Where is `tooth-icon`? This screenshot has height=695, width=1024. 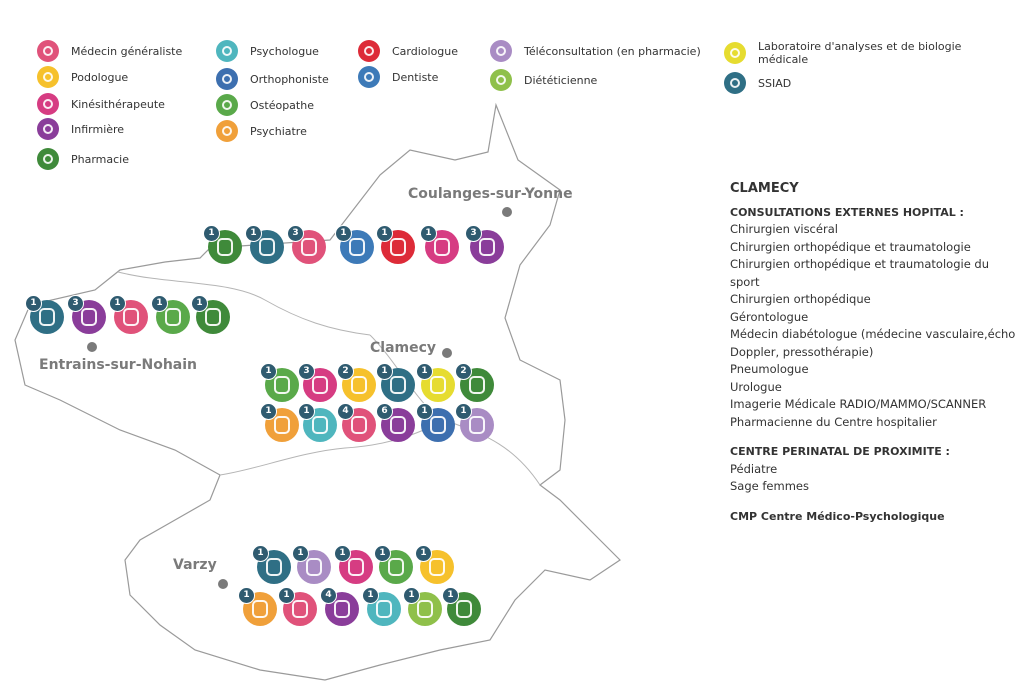
tooth-icon is located at coordinates (369, 77).